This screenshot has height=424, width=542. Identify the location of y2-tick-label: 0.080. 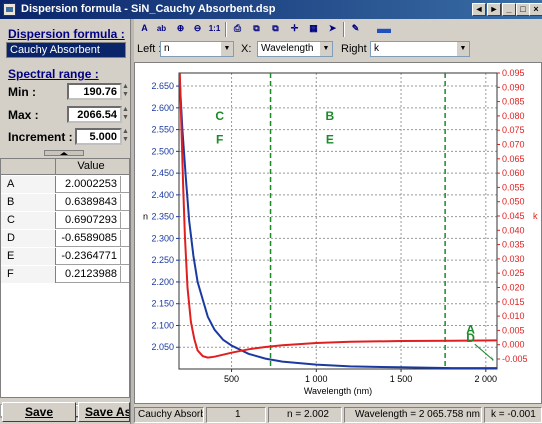
(513, 116).